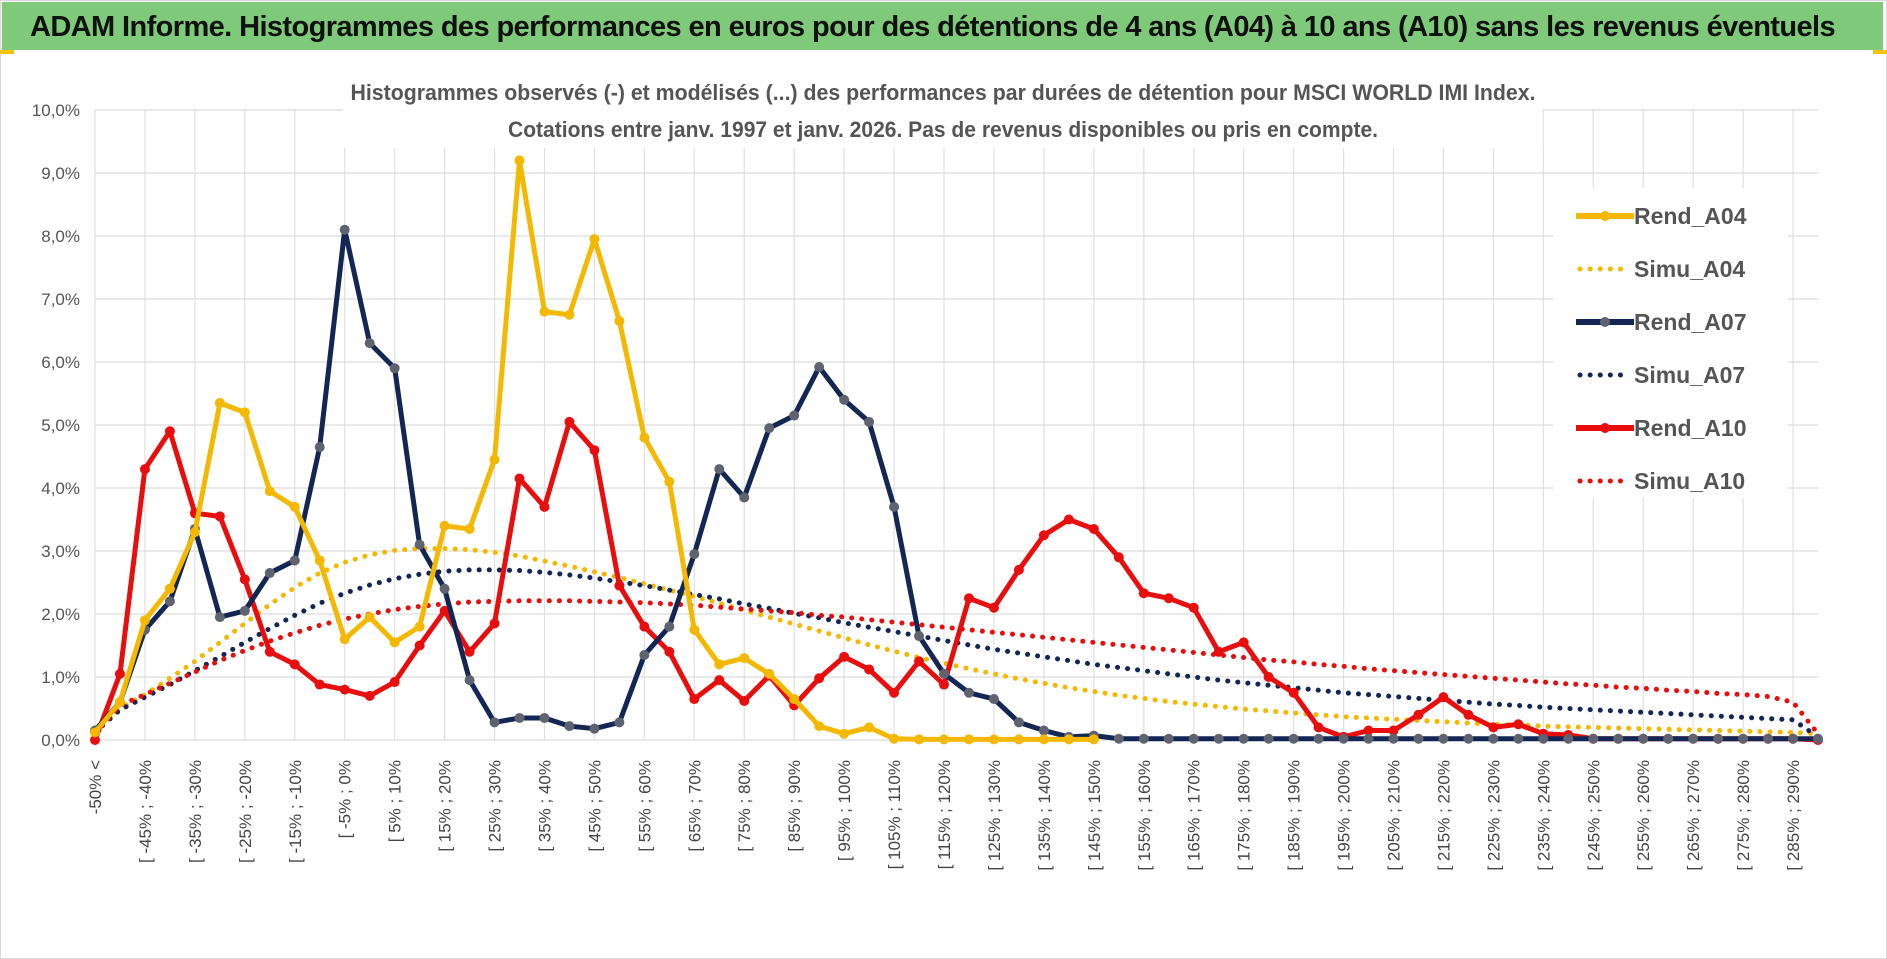 The image size is (1887, 959). What do you see at coordinates (694, 806) in the screenshot?
I see `x-tick-label: [ 65% ; 70%` at bounding box center [694, 806].